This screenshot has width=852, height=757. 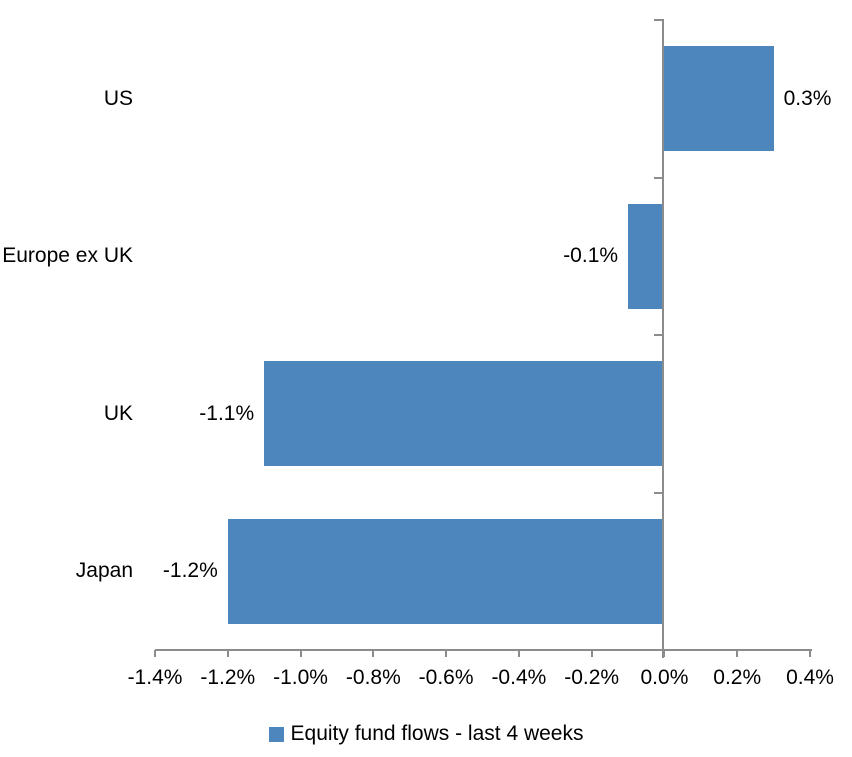 I want to click on x-axis-line, so click(x=483, y=650).